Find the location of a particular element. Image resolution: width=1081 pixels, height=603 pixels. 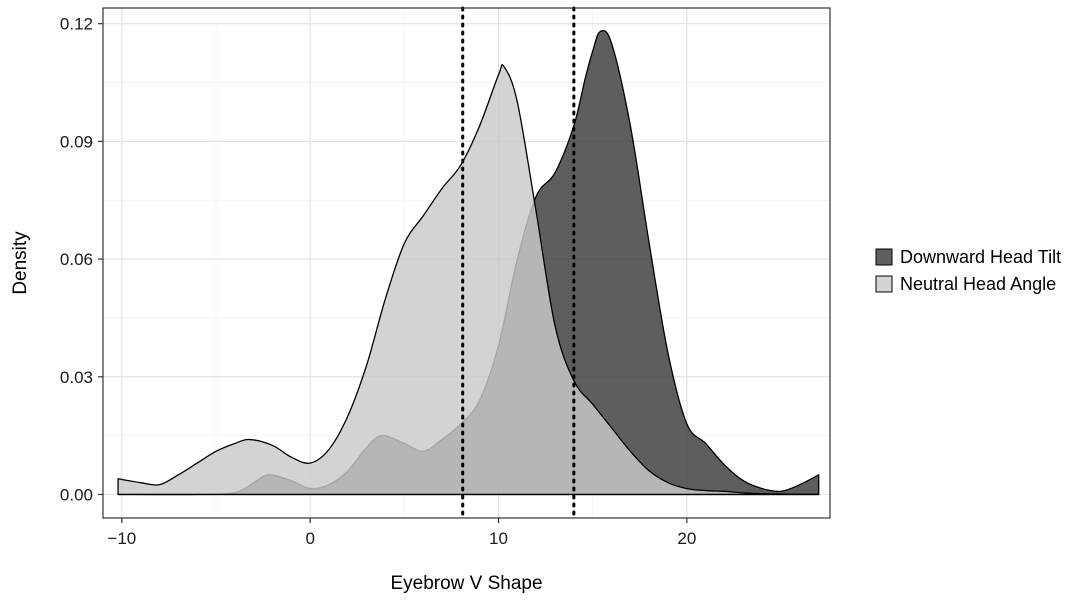

y-tick-label: 0.09 is located at coordinates (76, 141).